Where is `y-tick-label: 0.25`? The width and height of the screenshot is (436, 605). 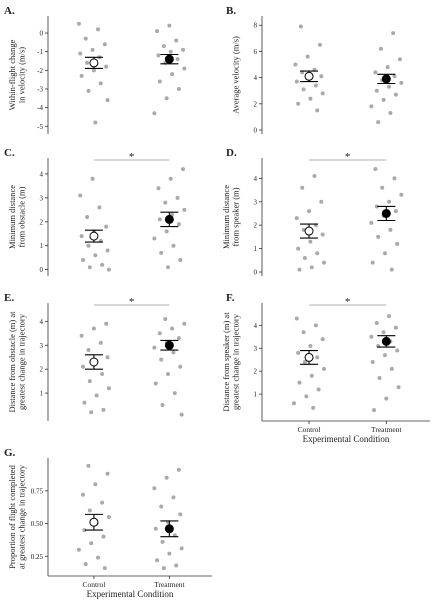 y-tick-label: 0.25 is located at coordinates (37, 557).